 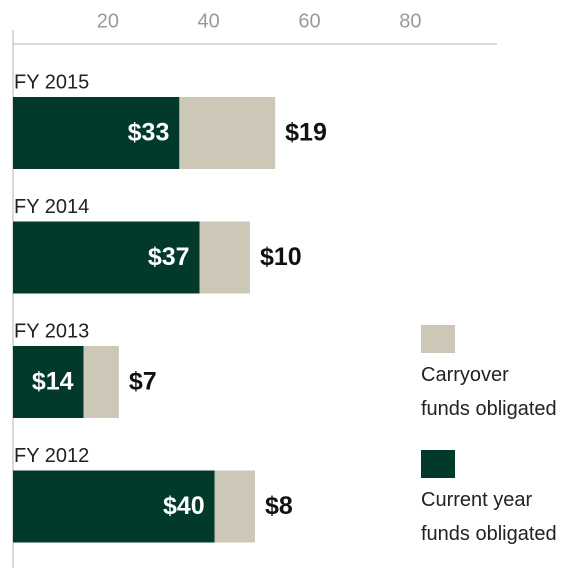 I want to click on value-label: $10, so click(x=281, y=257).